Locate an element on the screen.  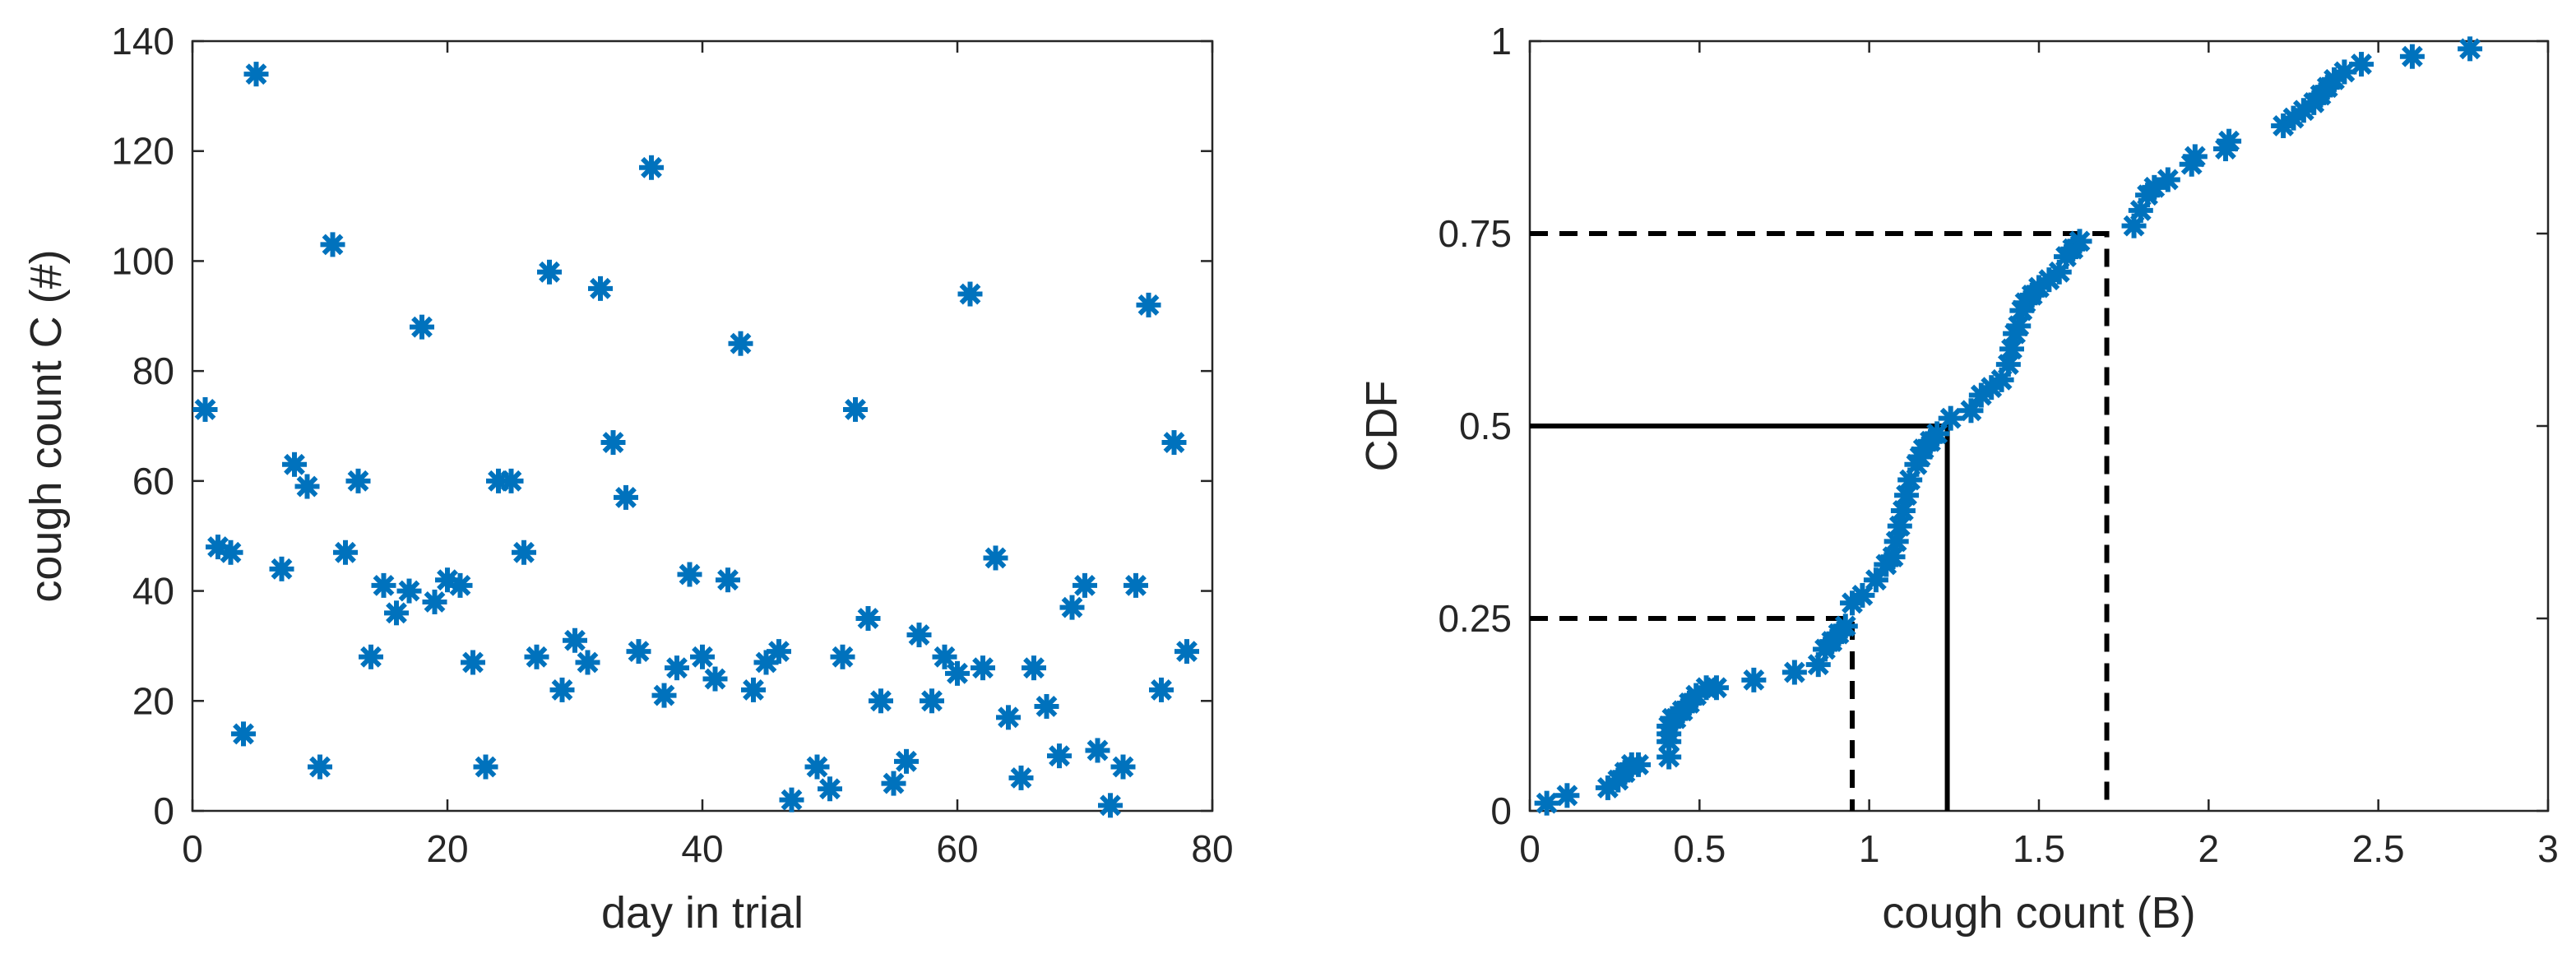
x-axis-label: cough count (B) is located at coordinates (2039, 913).